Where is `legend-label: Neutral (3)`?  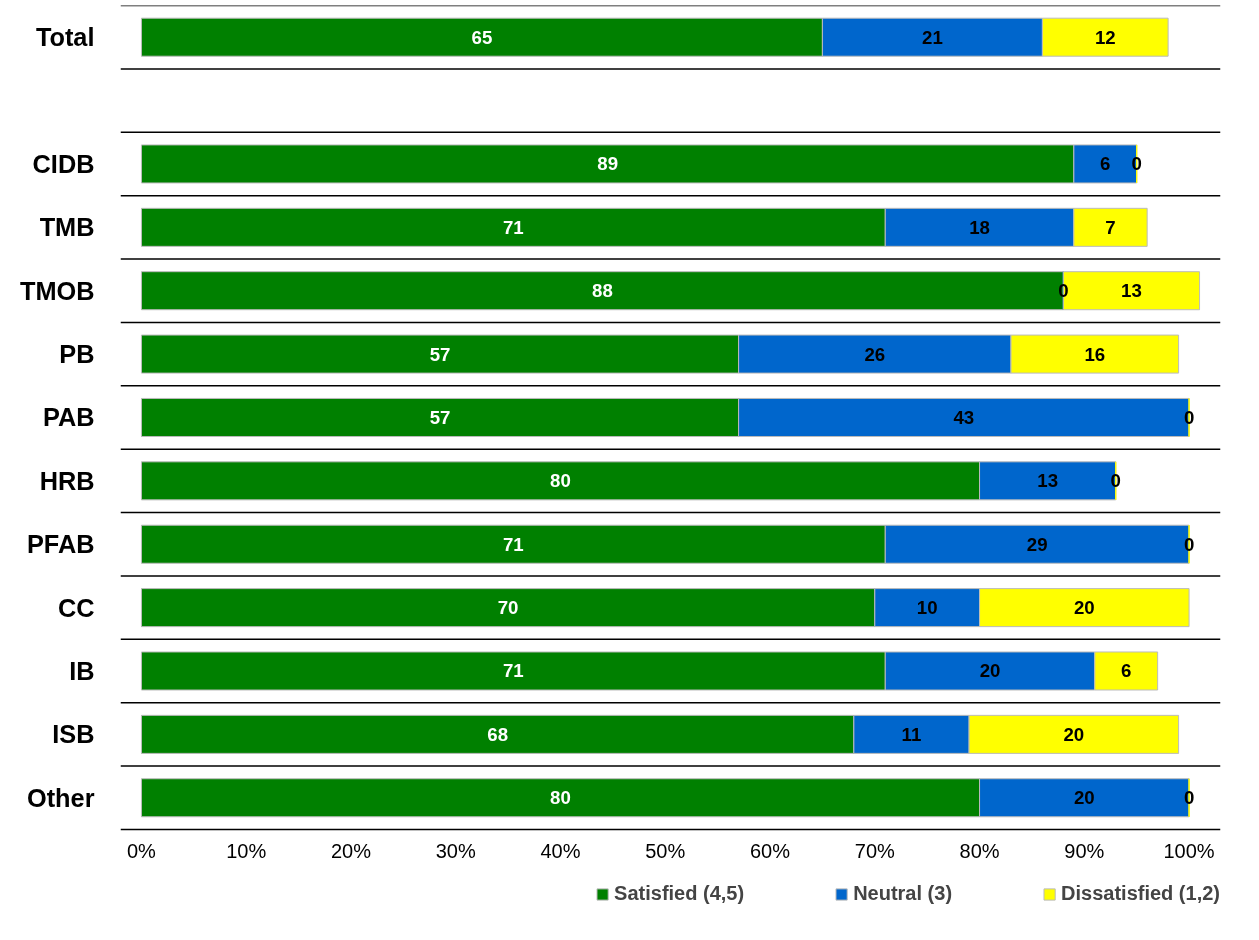
legend-label: Neutral (3) is located at coordinates (903, 893).